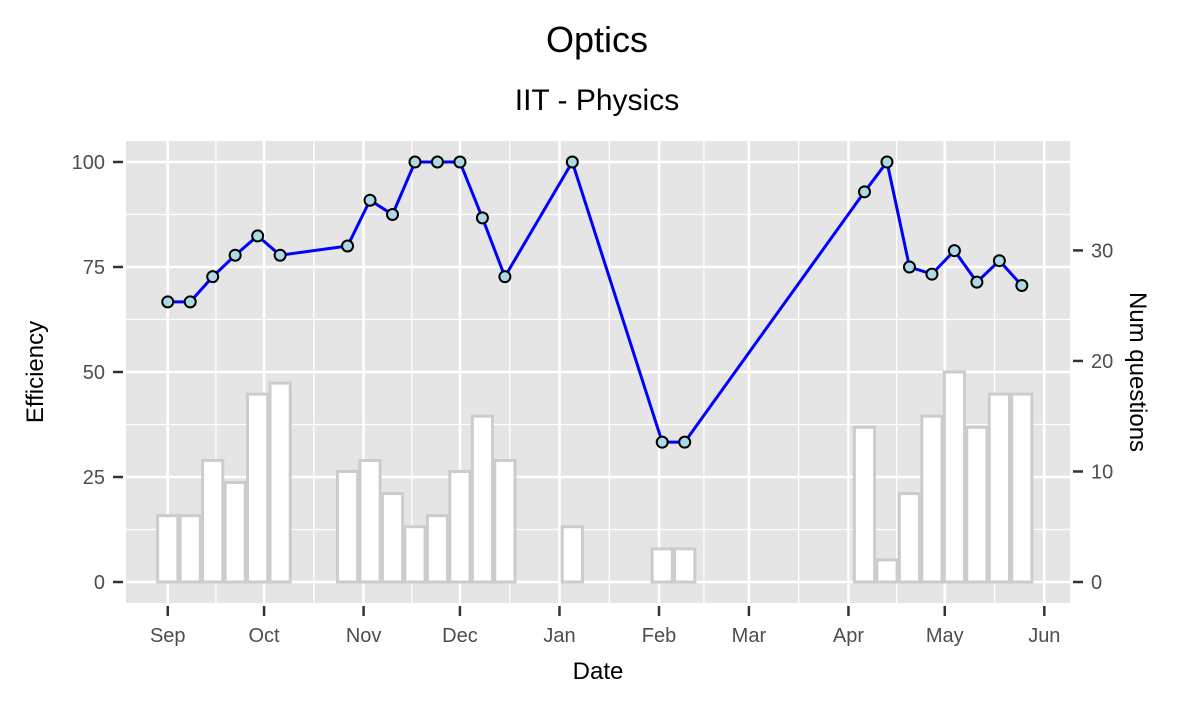 Image resolution: width=1181 pixels, height=708 pixels. What do you see at coordinates (597, 100) in the screenshot?
I see `chart-subtitle: IIT - Physics` at bounding box center [597, 100].